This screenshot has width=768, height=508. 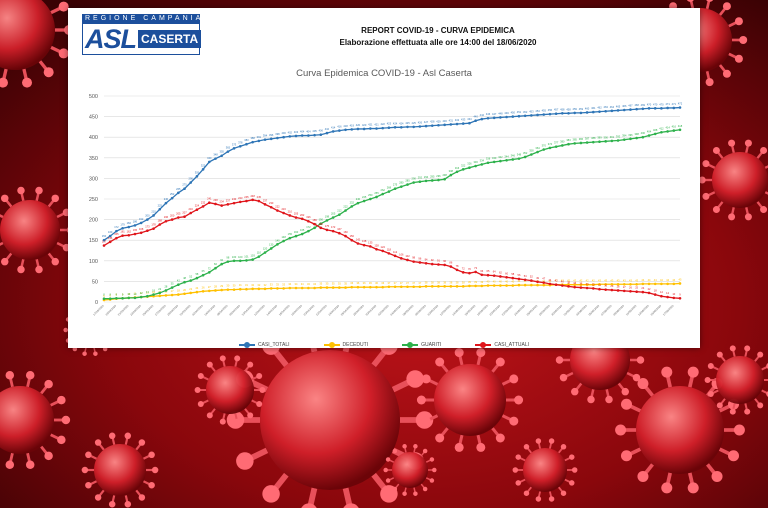 What do you see at coordinates (463, 268) in the screenshot?
I see `data-label: 72` at bounding box center [463, 268].